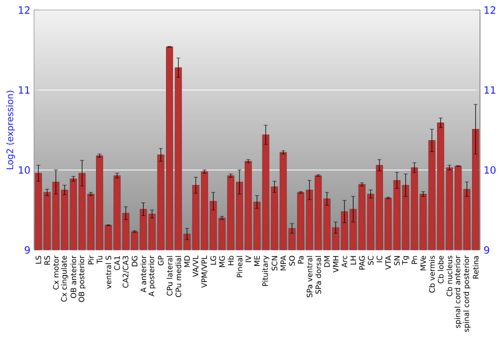 Image resolution: width=500 pixels, height=350 pixels. What do you see at coordinates (490, 10) in the screenshot?
I see `y2-tick-label: 12` at bounding box center [490, 10].